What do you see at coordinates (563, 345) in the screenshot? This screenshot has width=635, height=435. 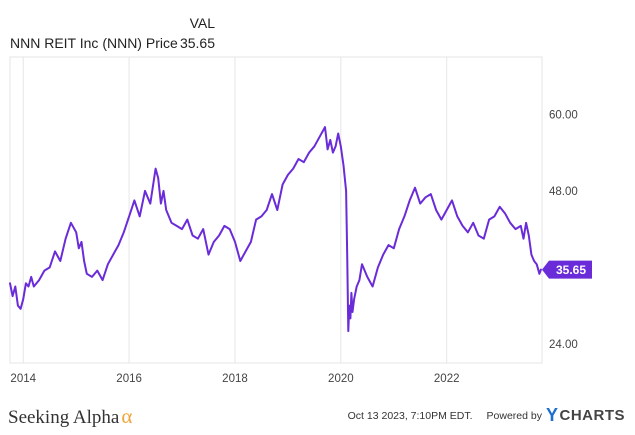 I see `y-tick-label: 24.00` at bounding box center [563, 345].